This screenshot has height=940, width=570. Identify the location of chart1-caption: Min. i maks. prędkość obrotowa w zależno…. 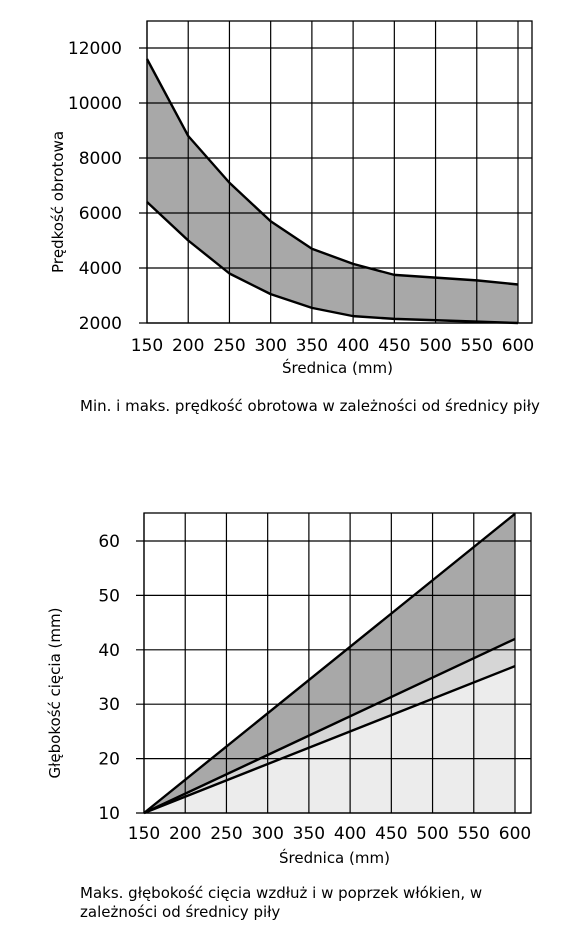
(310, 406).